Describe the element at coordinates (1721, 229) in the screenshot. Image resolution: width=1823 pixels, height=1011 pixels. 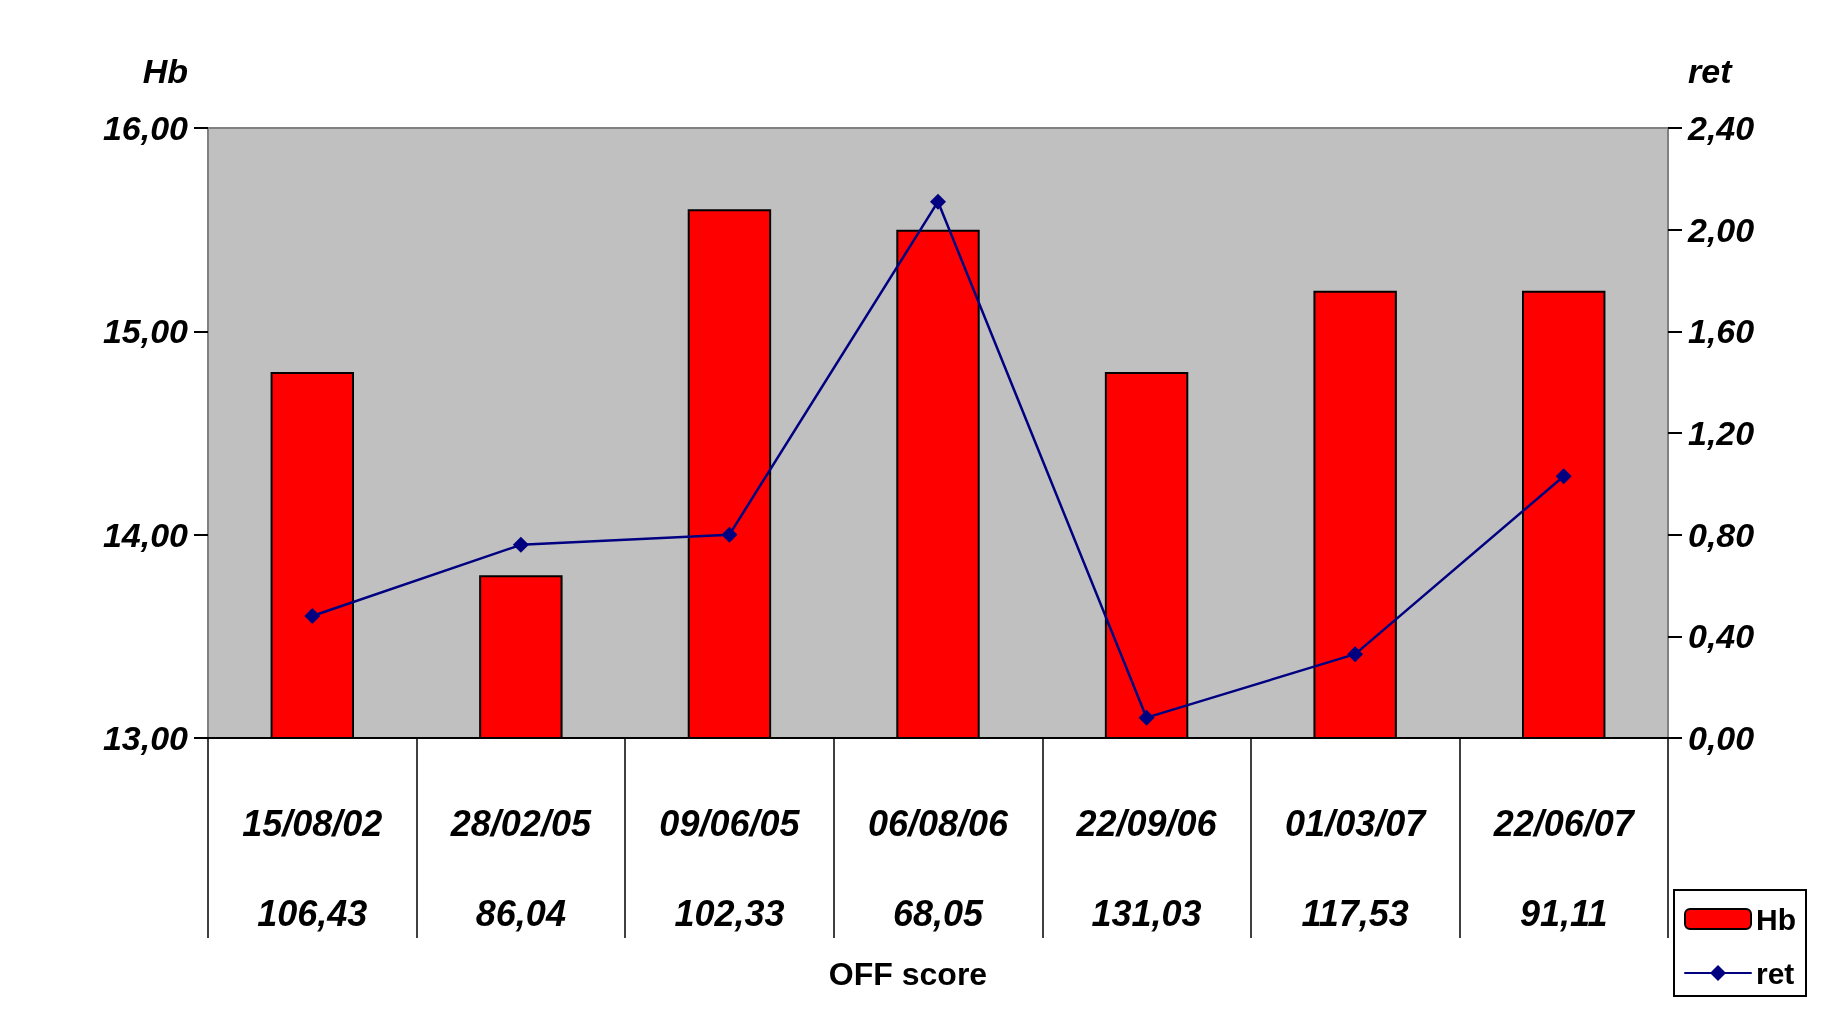
I see `y2-tick-label: 2,00` at that location.